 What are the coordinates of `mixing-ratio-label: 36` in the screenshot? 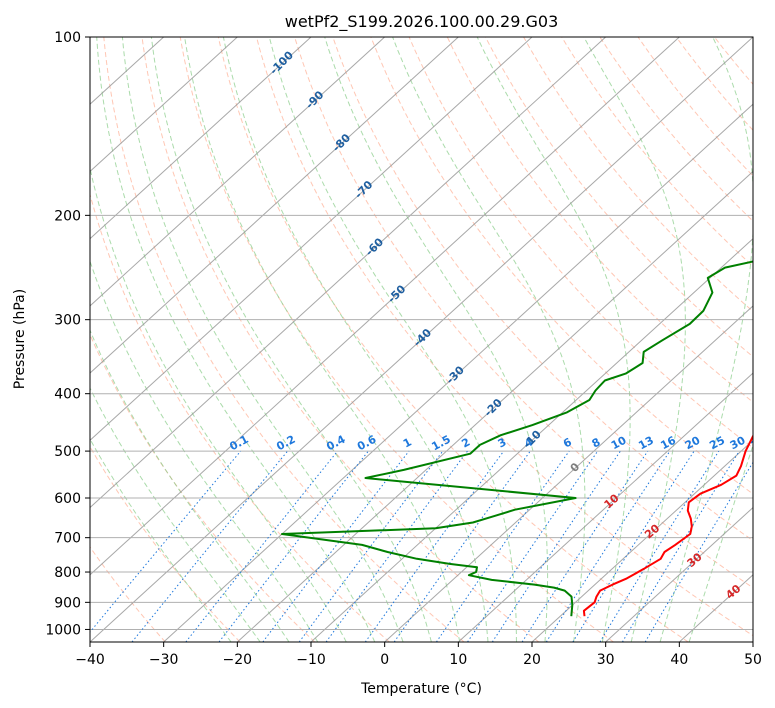 It's located at (759, 443).